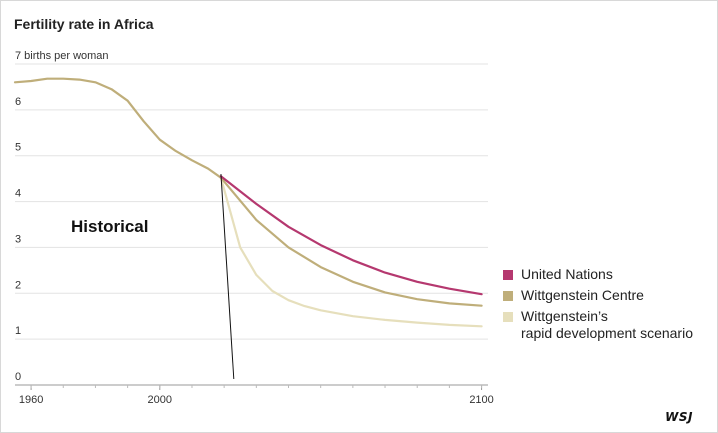 The image size is (718, 433). What do you see at coordinates (18, 148) in the screenshot?
I see `y-tick-label: 5` at bounding box center [18, 148].